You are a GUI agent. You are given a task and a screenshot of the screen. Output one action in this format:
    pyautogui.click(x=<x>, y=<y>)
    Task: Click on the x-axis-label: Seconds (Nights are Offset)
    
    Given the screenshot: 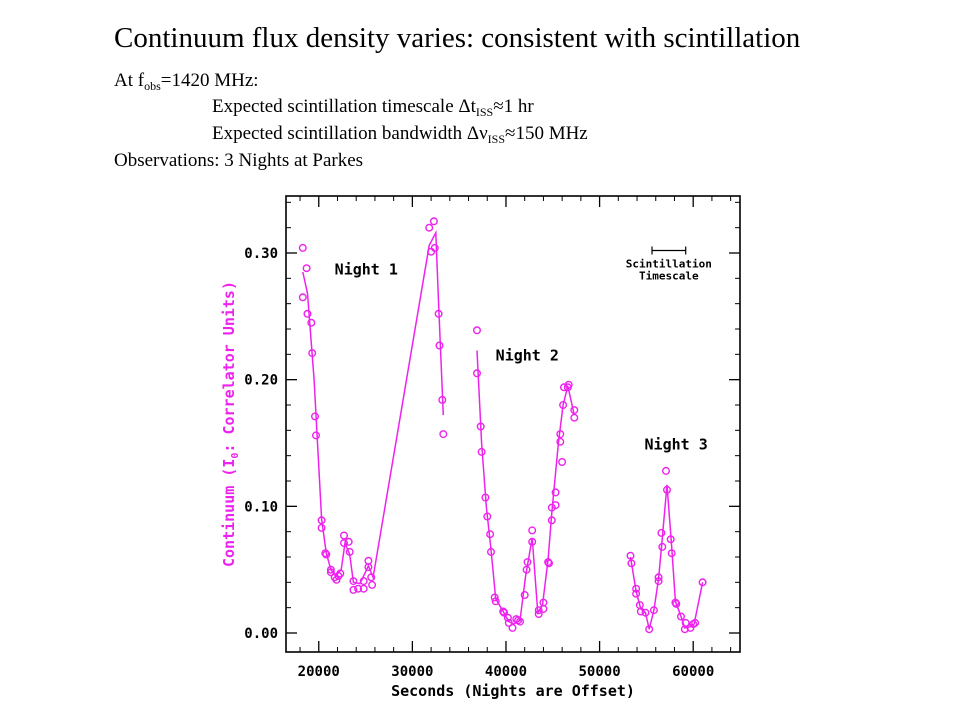 What is the action you would take?
    pyautogui.click(x=513, y=691)
    